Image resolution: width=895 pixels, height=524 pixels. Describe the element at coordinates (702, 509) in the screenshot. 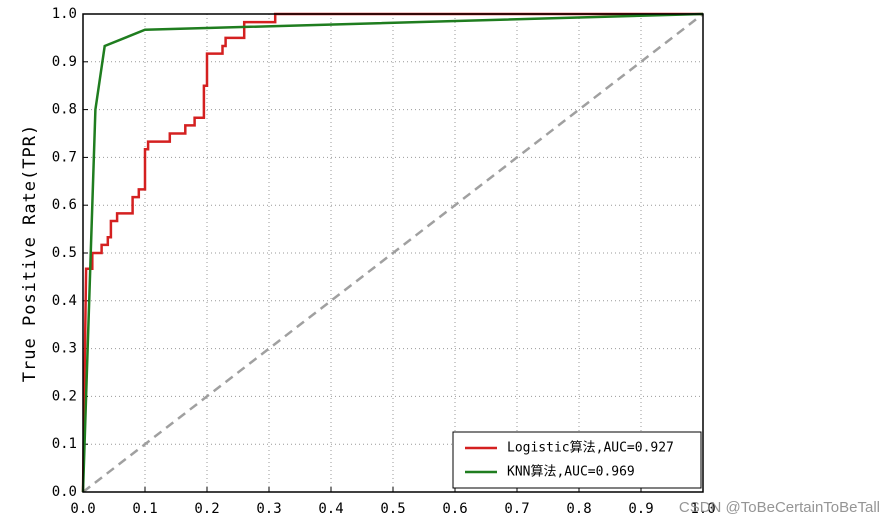

I see `x-tick-label: 1.0` at that location.